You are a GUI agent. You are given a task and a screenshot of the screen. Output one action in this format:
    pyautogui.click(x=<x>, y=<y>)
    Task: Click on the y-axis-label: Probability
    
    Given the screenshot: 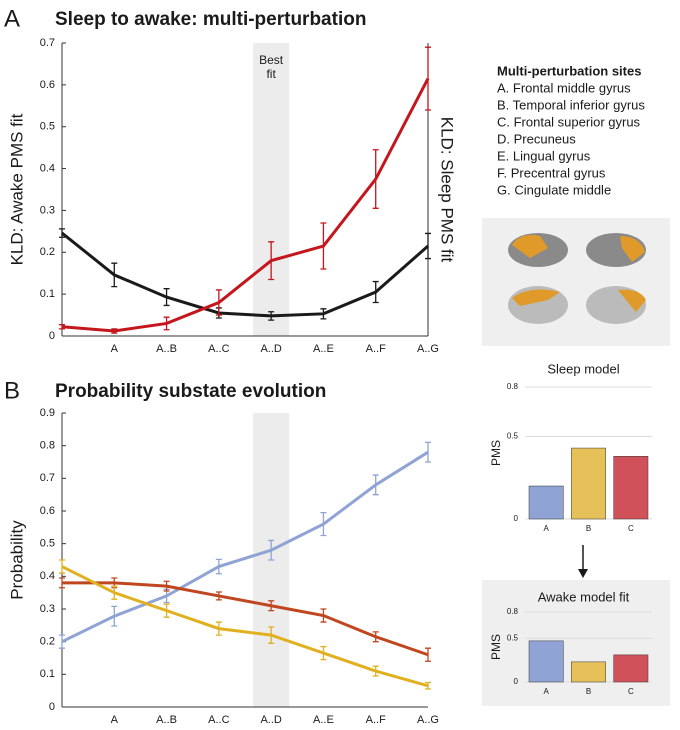 What is the action you would take?
    pyautogui.click(x=16, y=560)
    